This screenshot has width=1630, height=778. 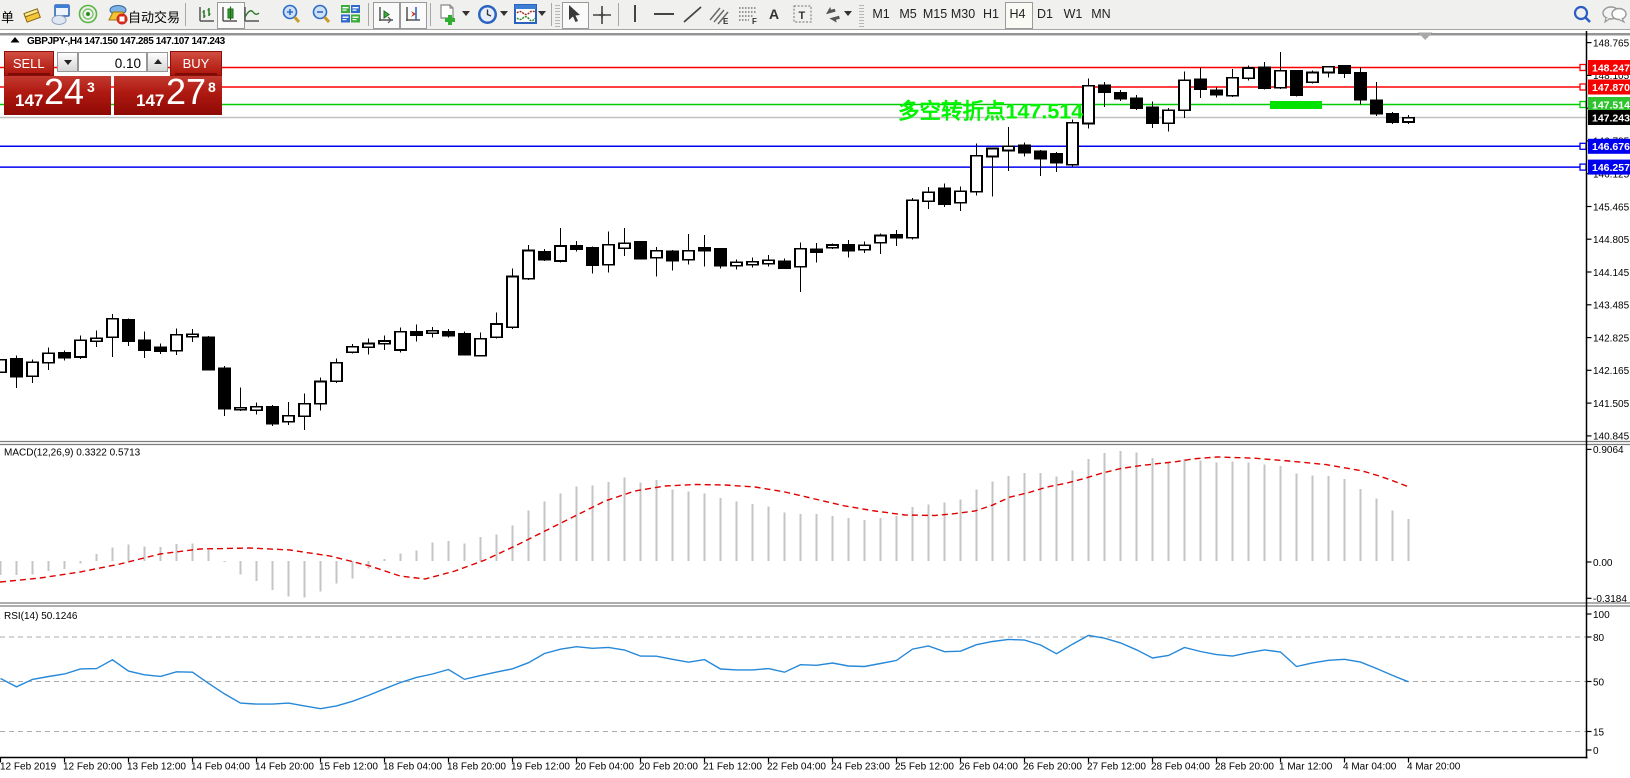 What do you see at coordinates (1611, 88) in the screenshot?
I see `svg-text: 147.870` at bounding box center [1611, 88].